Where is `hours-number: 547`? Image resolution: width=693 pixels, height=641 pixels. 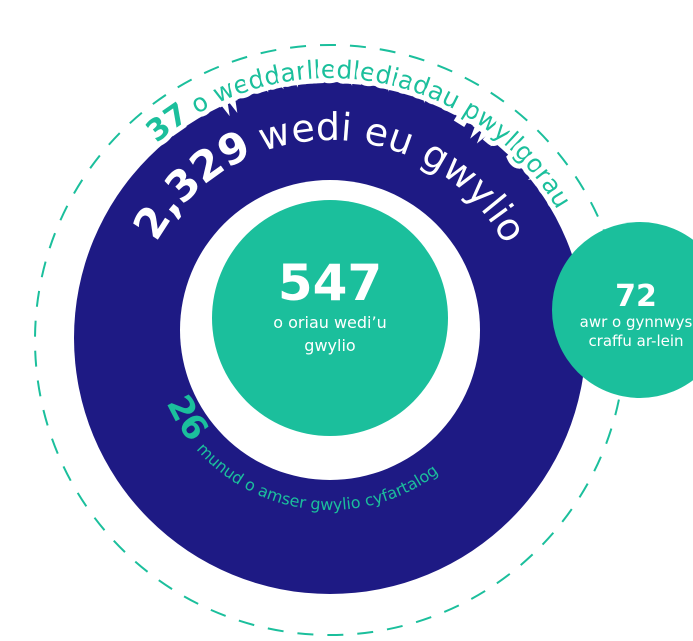 hours-number: 547 is located at coordinates (330, 283).